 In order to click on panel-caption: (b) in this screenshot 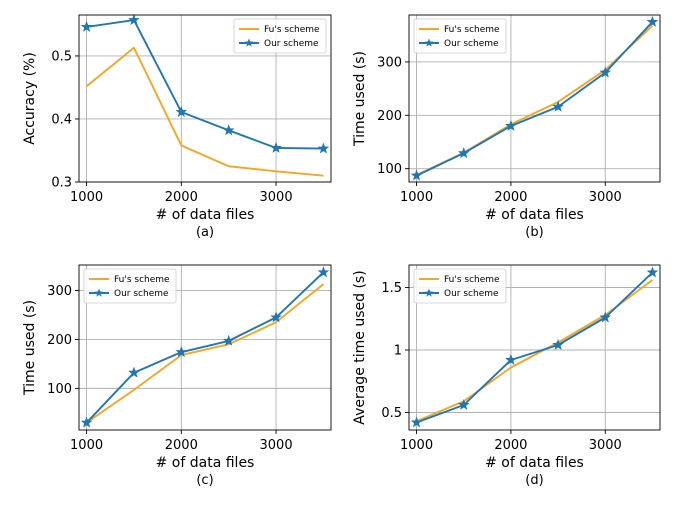, I will do `click(534, 232)`.